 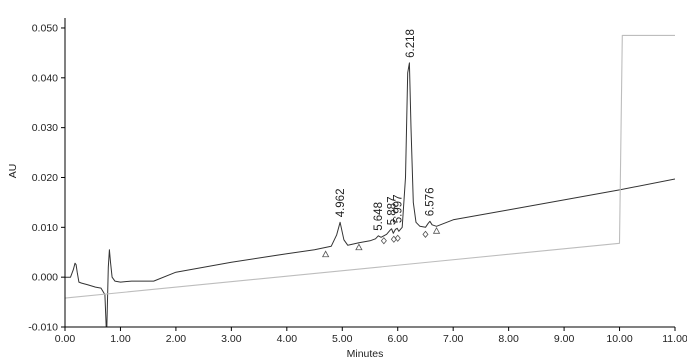 What do you see at coordinates (508, 339) in the screenshot?
I see `x-tick-label: 8.00` at bounding box center [508, 339].